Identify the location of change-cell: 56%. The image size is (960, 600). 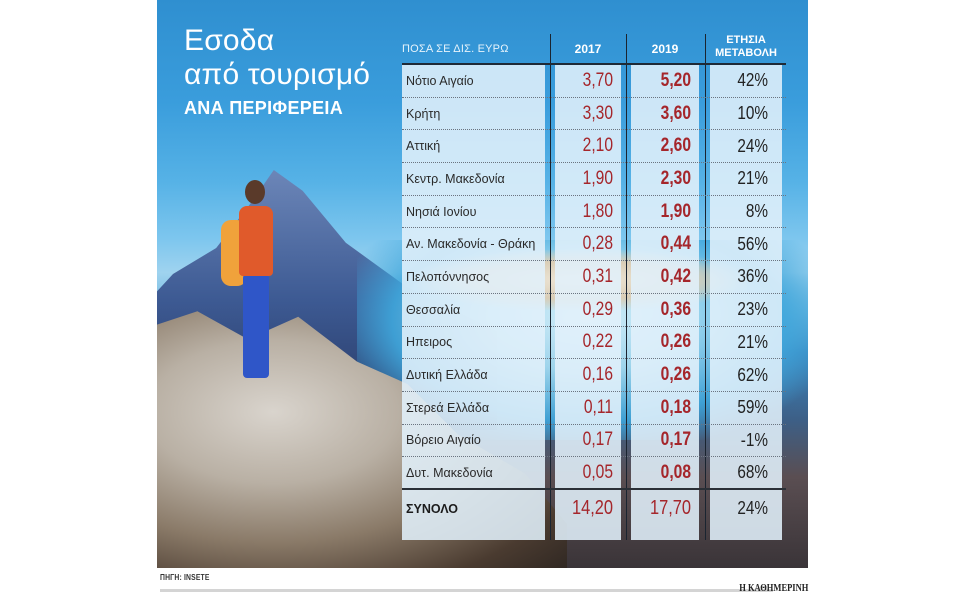
(752, 243).